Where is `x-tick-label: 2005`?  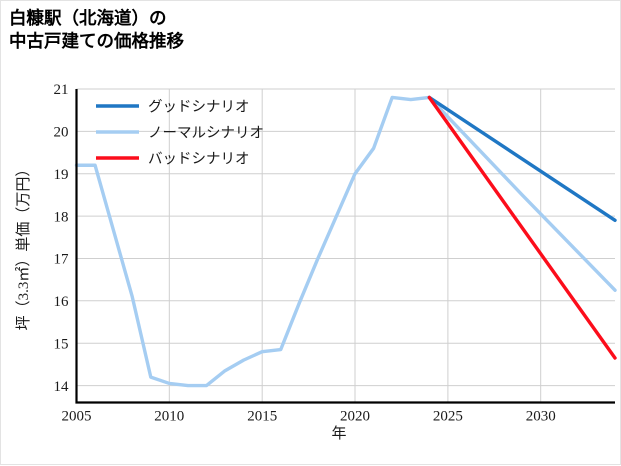
x-tick-label: 2005 is located at coordinates (77, 417).